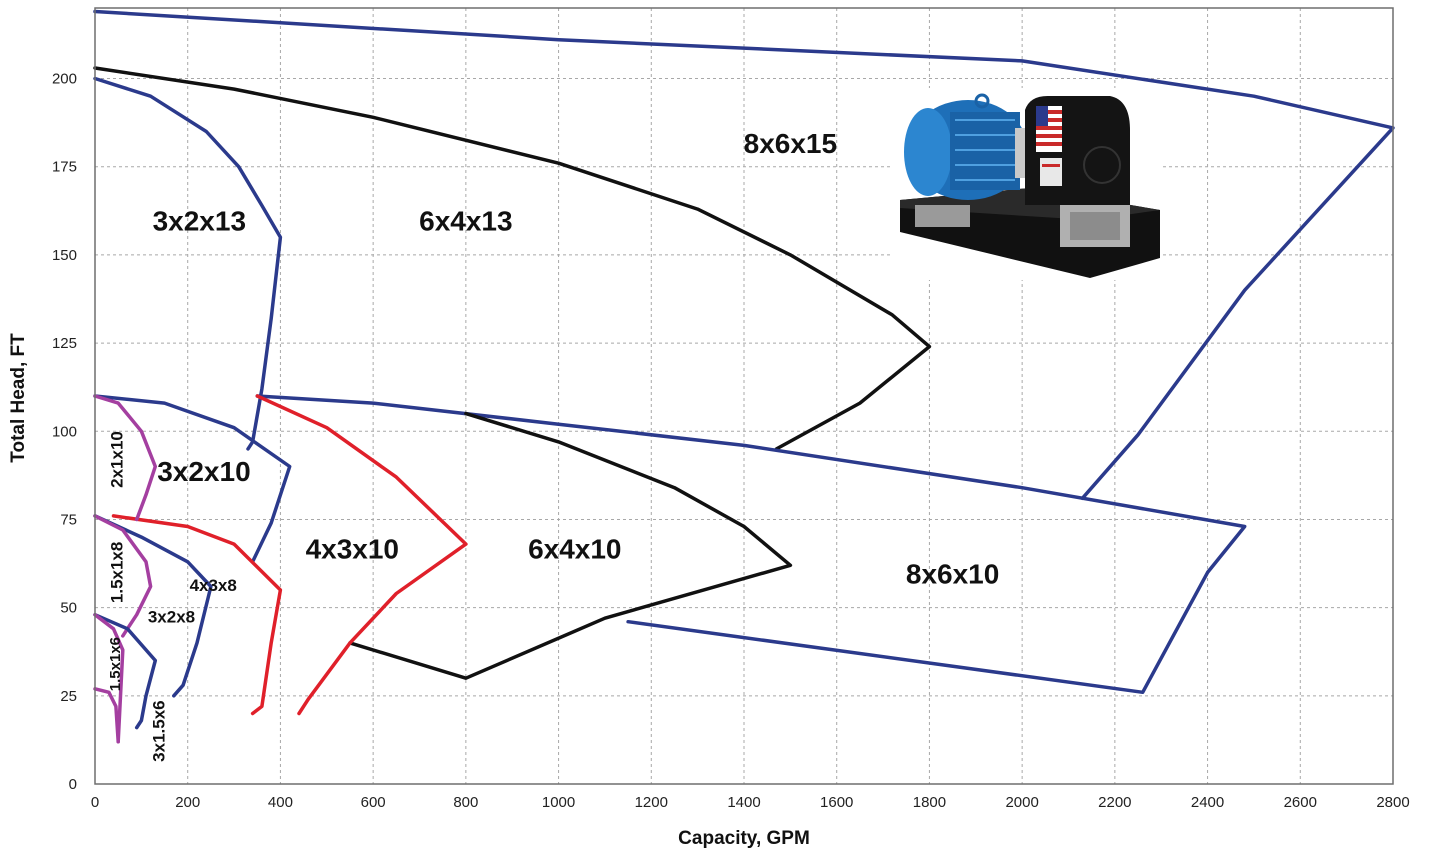  I want to click on x-tick-label: 800, so click(465, 802).